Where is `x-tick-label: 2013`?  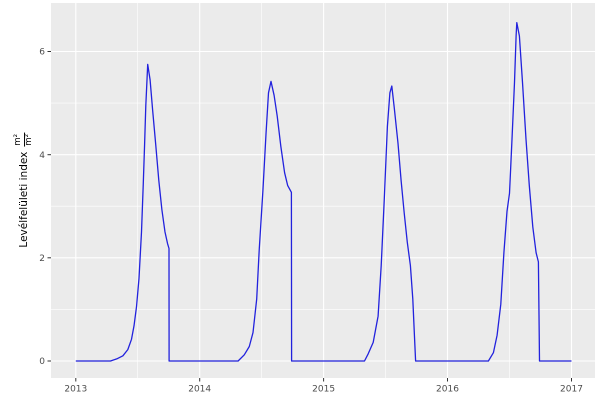 x-tick-label: 2013 is located at coordinates (75, 390).